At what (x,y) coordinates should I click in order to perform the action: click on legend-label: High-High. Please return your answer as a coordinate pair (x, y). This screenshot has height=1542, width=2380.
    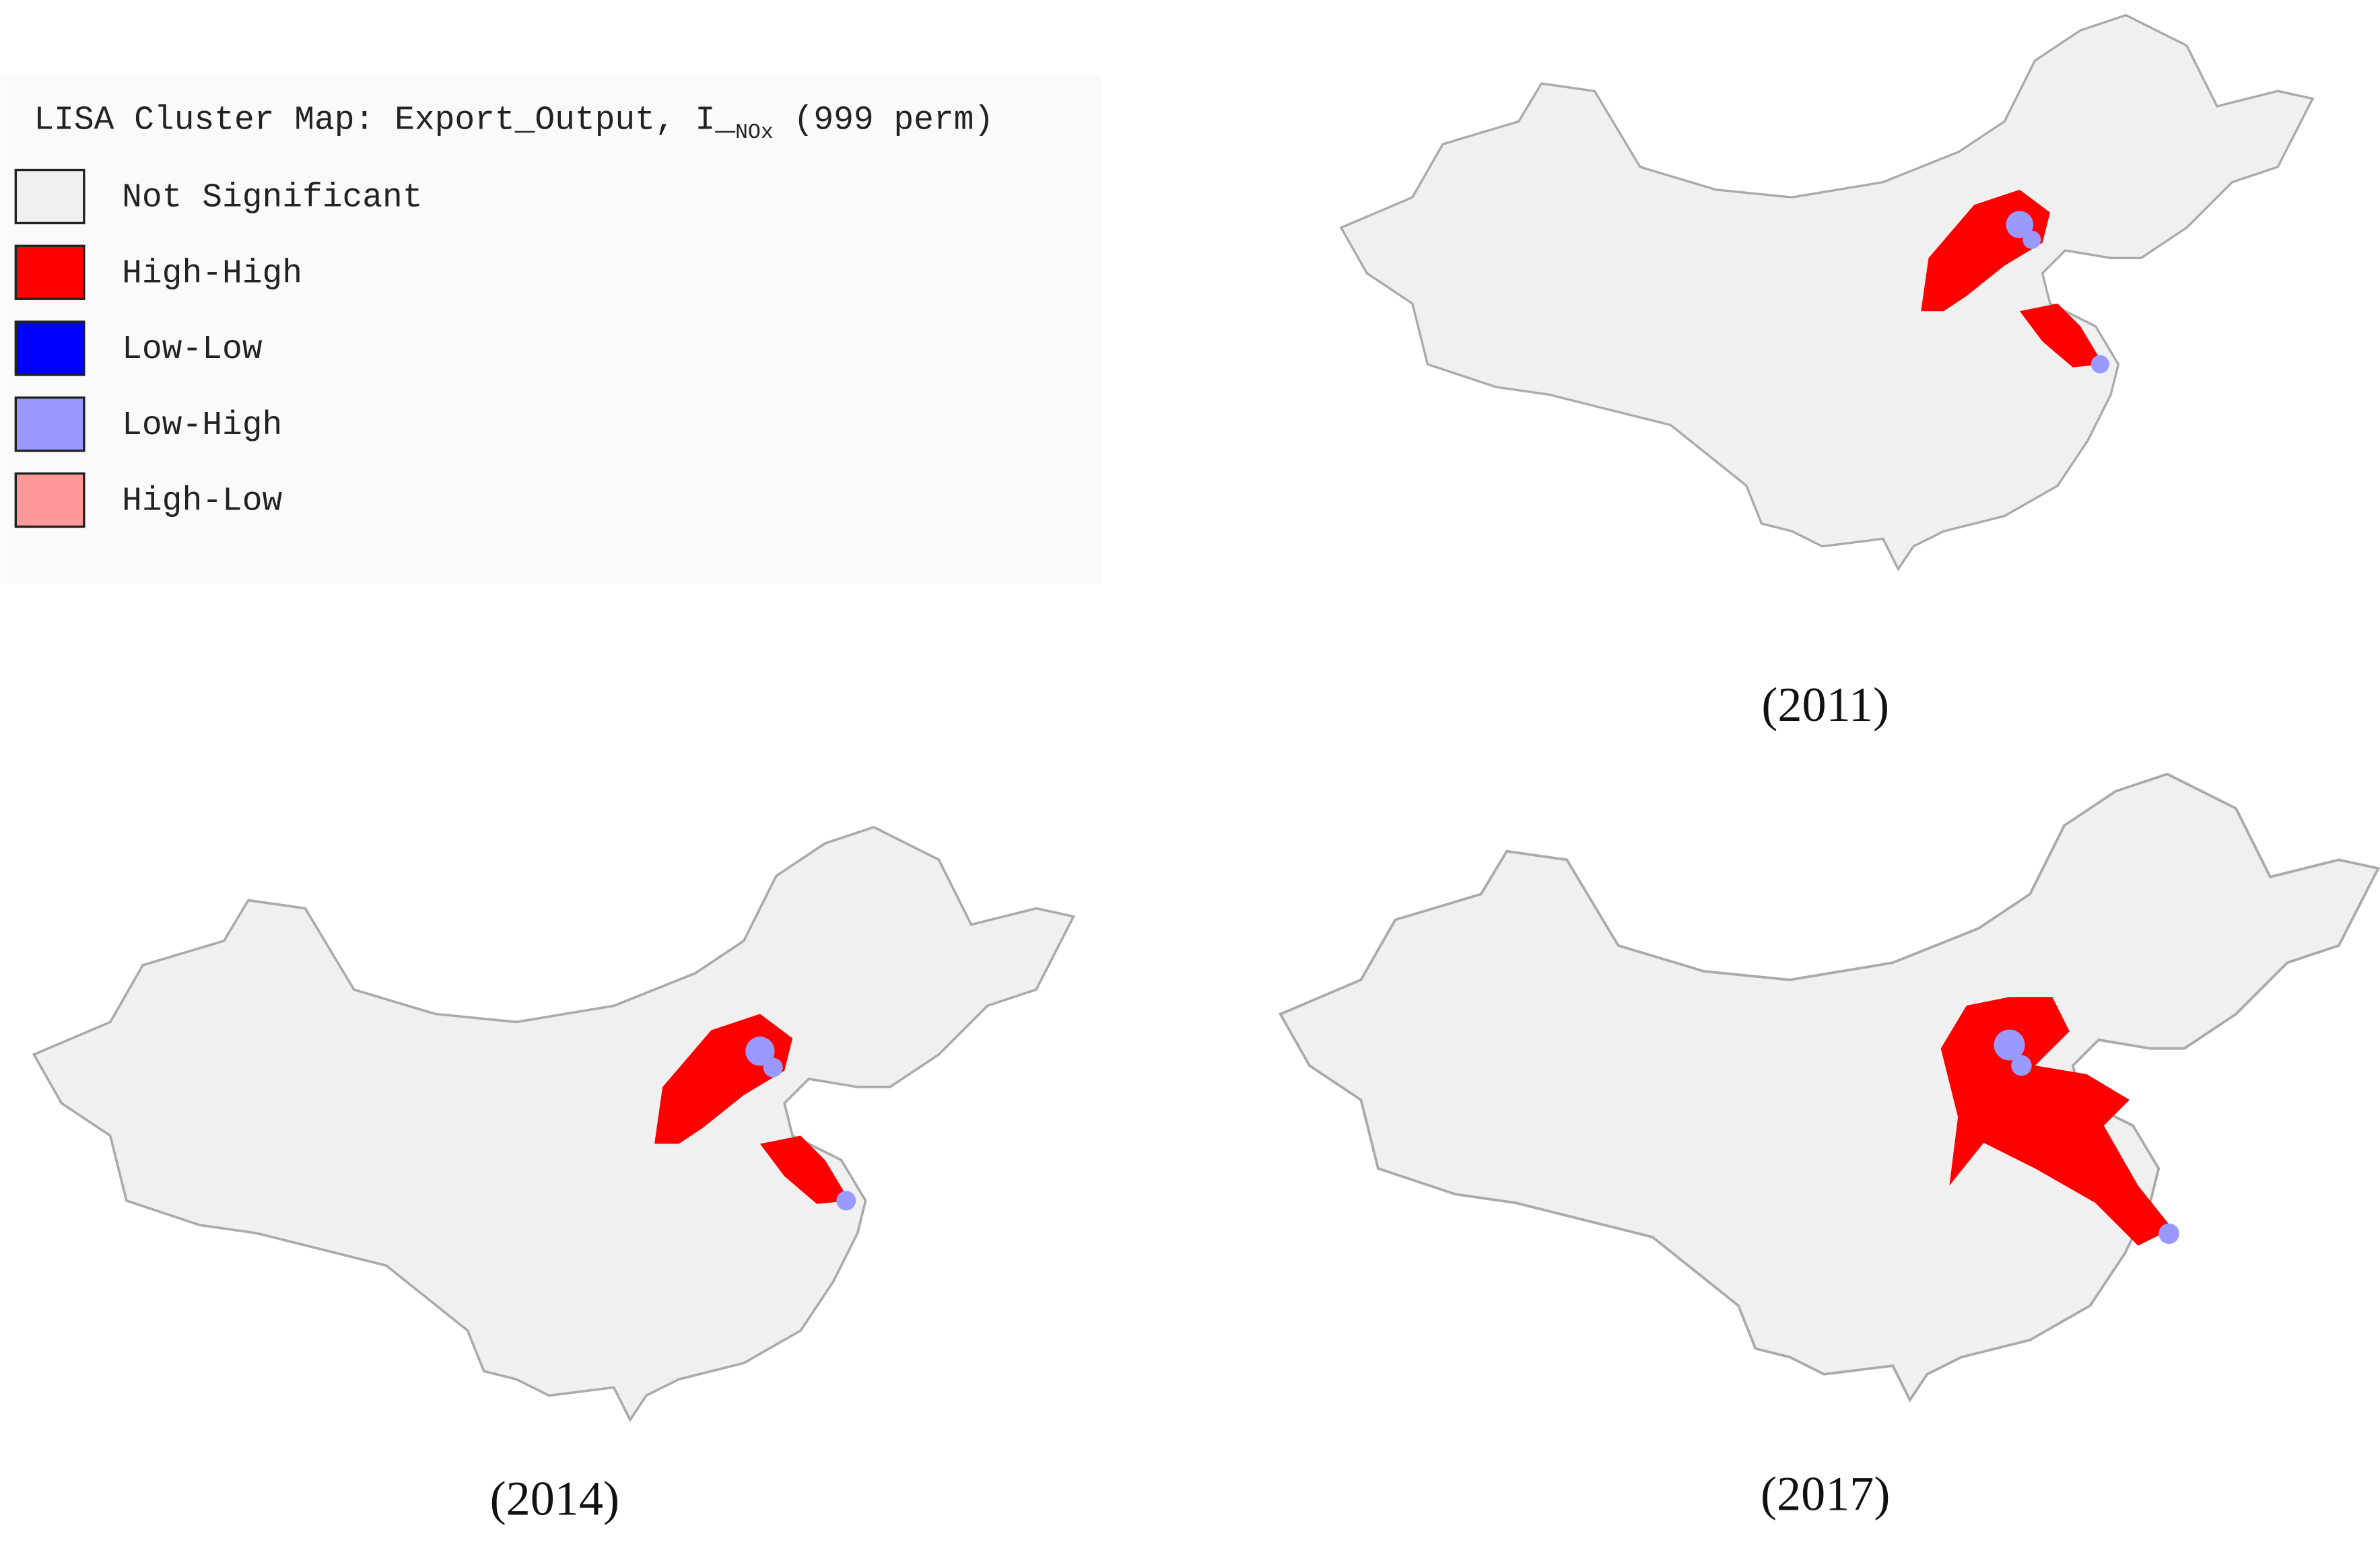
    Looking at the image, I should click on (212, 273).